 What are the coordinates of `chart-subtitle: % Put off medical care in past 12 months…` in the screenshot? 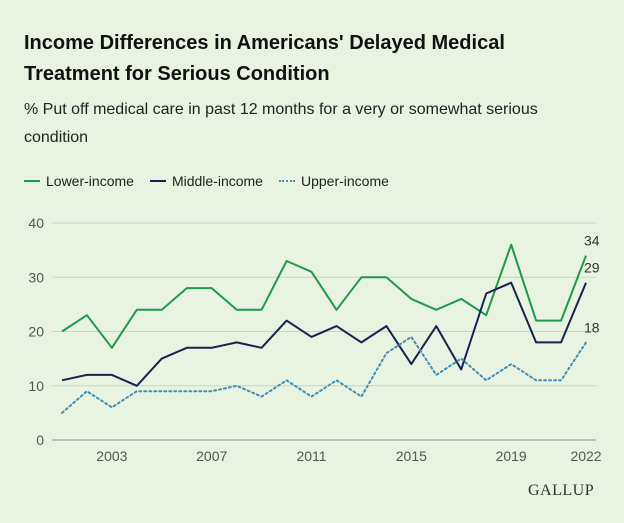 It's located at (281, 123).